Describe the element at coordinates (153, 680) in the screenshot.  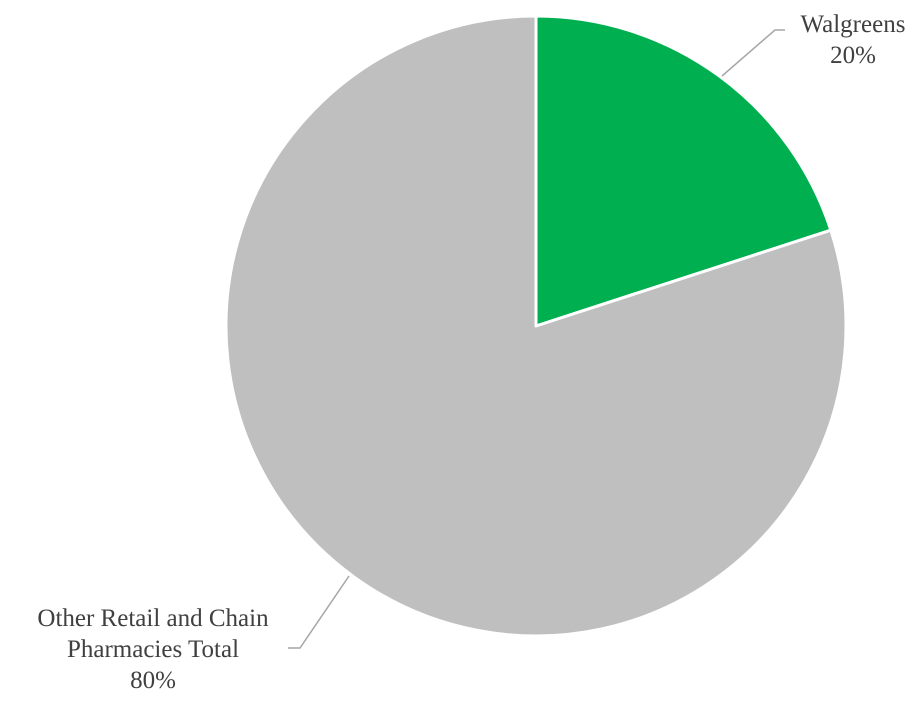
I see `slice-value-label: 80%` at that location.